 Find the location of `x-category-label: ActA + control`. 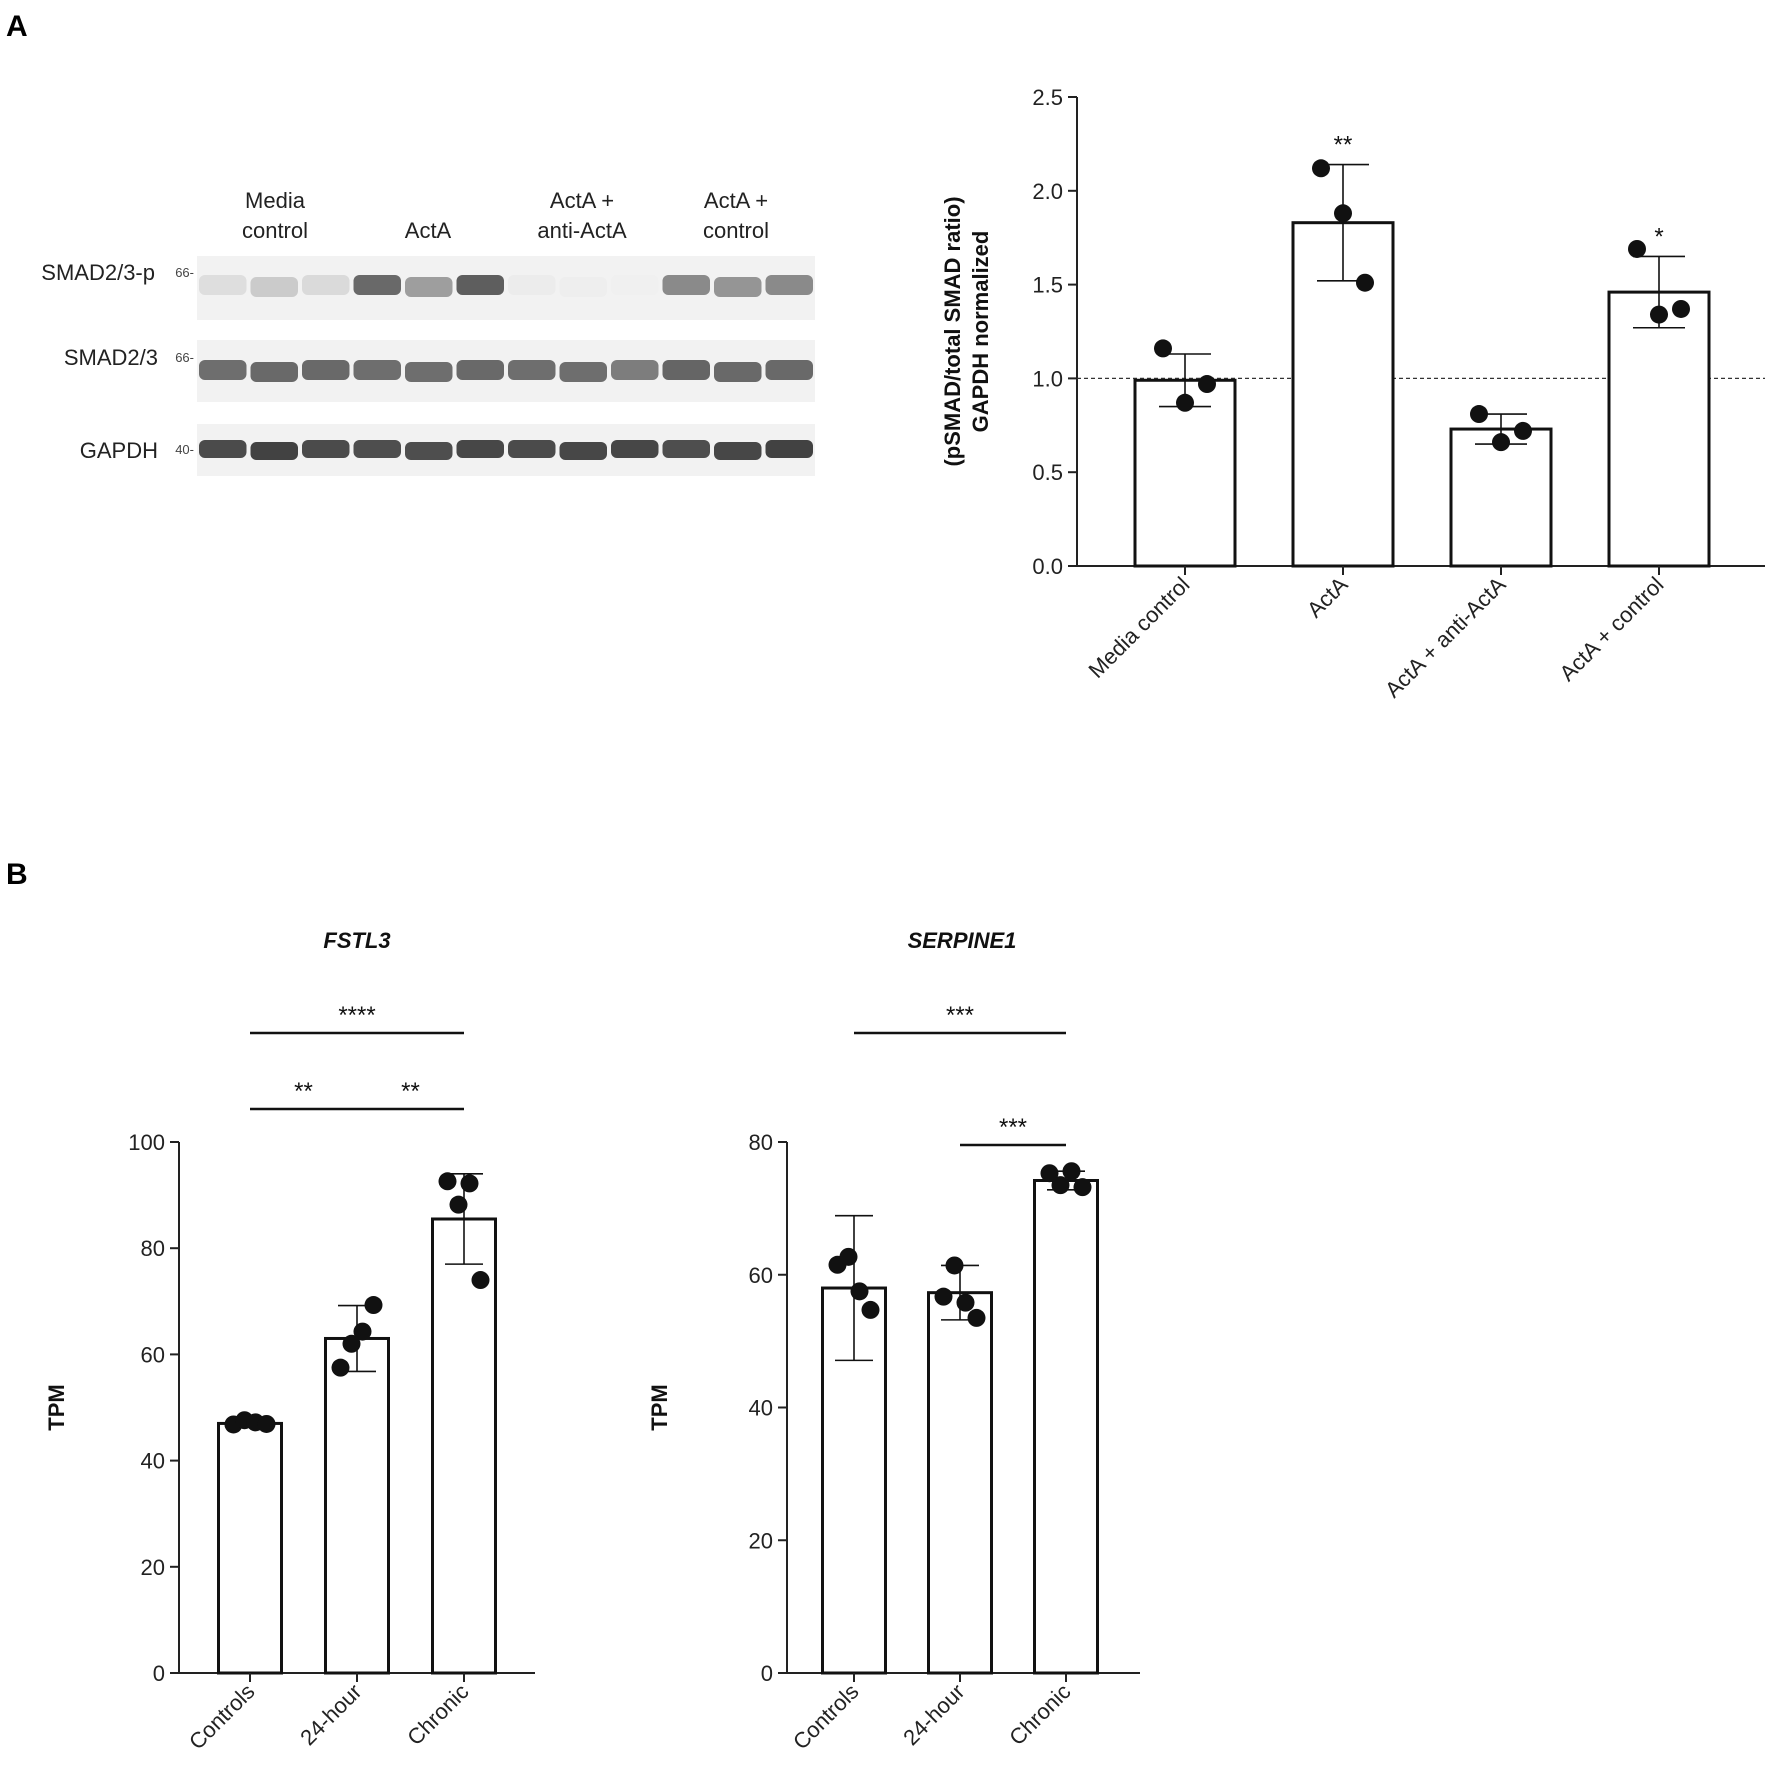

x-category-label: ActA + control is located at coordinates (1611, 629).